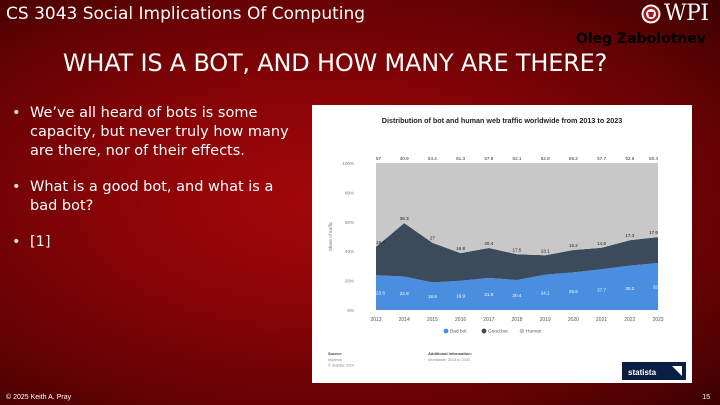 The width and height of the screenshot is (720, 405). What do you see at coordinates (341, 366) in the screenshot?
I see `source-line: © Statista 2024` at bounding box center [341, 366].